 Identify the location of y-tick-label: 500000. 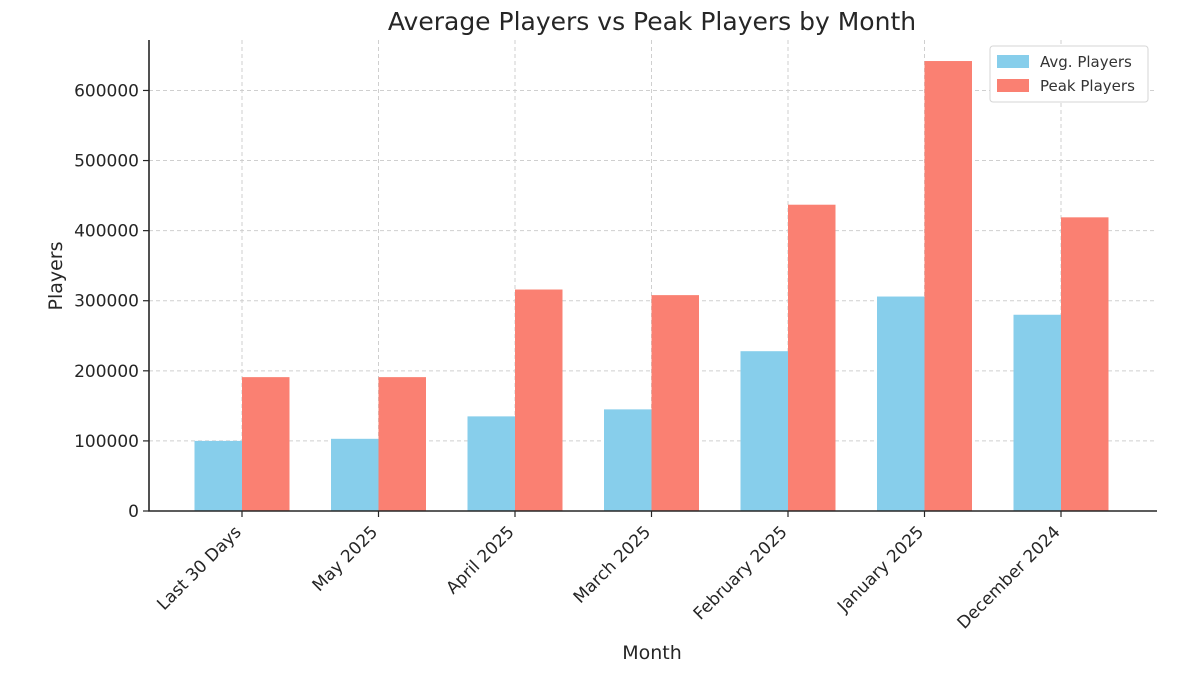
(106, 162).